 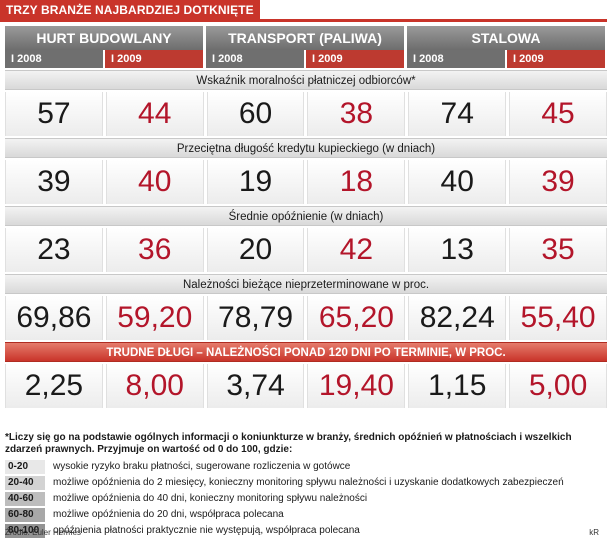 I want to click on legend-range: 40-60, so click(x=25, y=499).